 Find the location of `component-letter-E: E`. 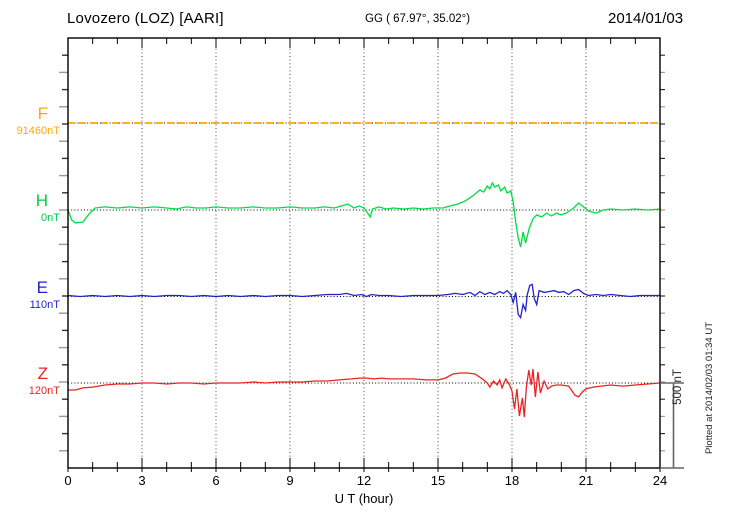

component-letter-E: E is located at coordinates (42, 287).